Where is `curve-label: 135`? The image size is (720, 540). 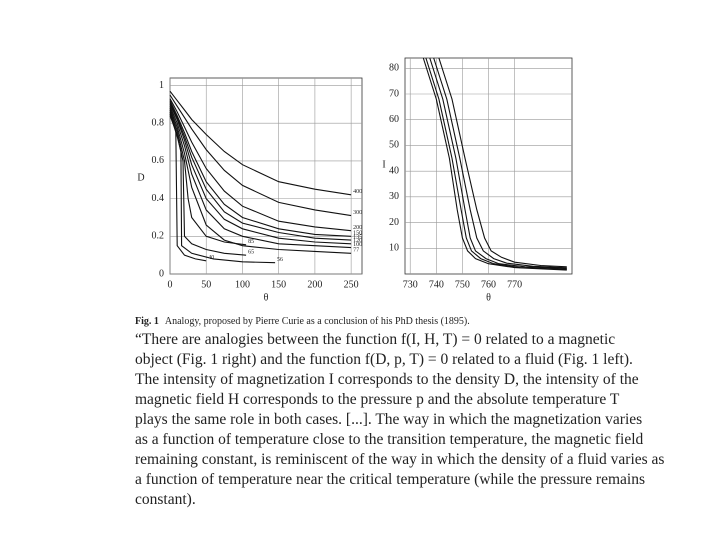
curve-label: 135 is located at coordinates (357, 237).